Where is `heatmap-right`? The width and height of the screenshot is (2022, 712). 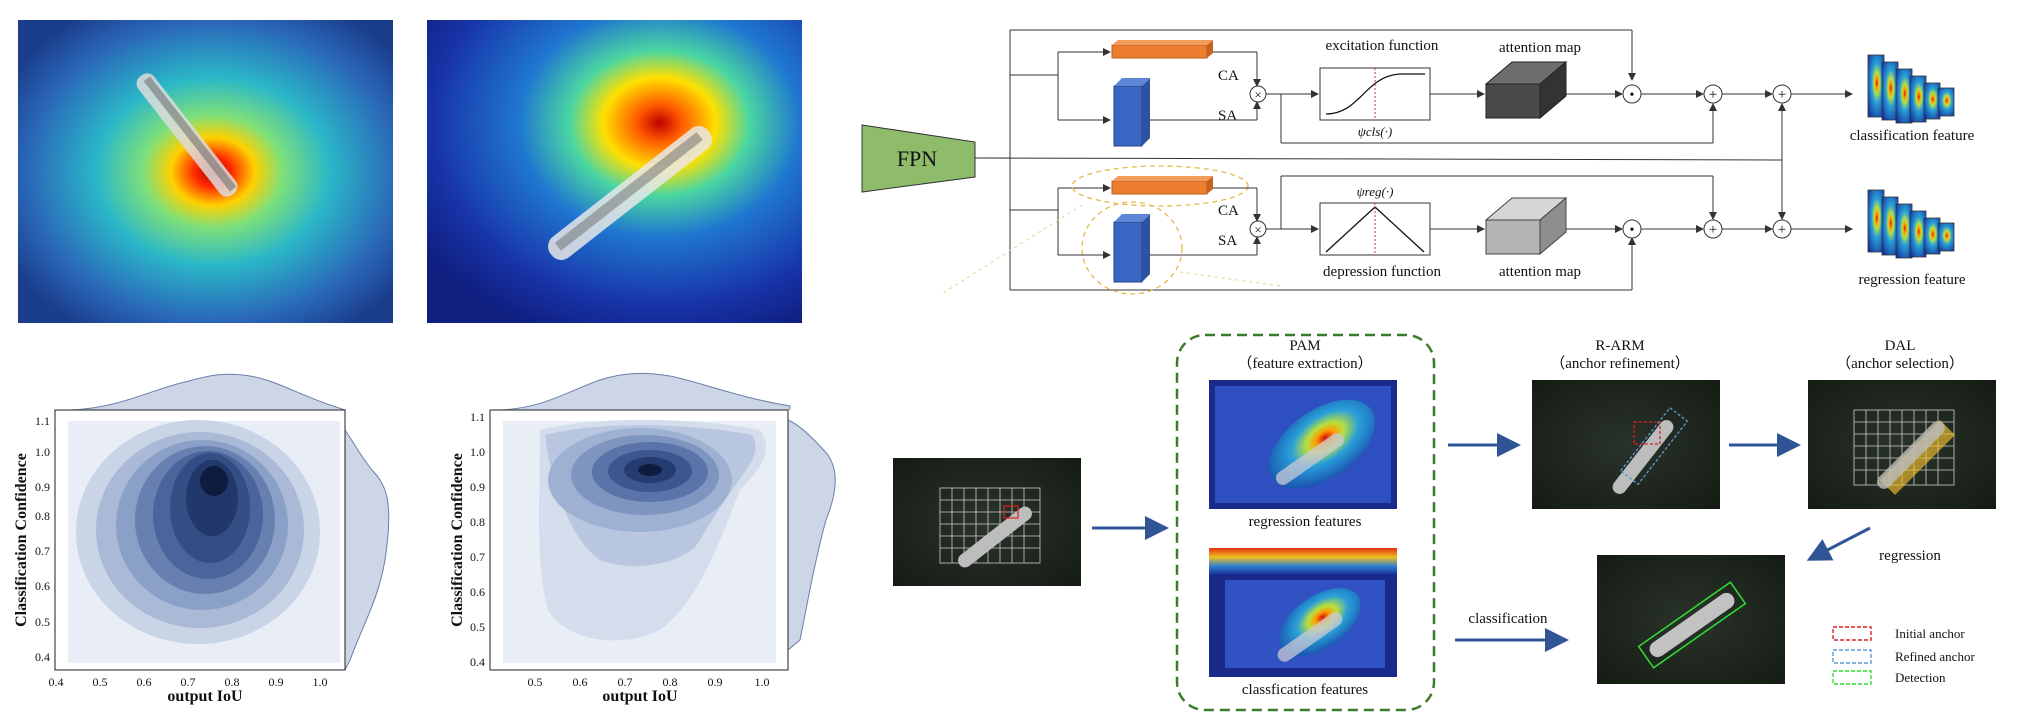
heatmap-right is located at coordinates (614, 171).